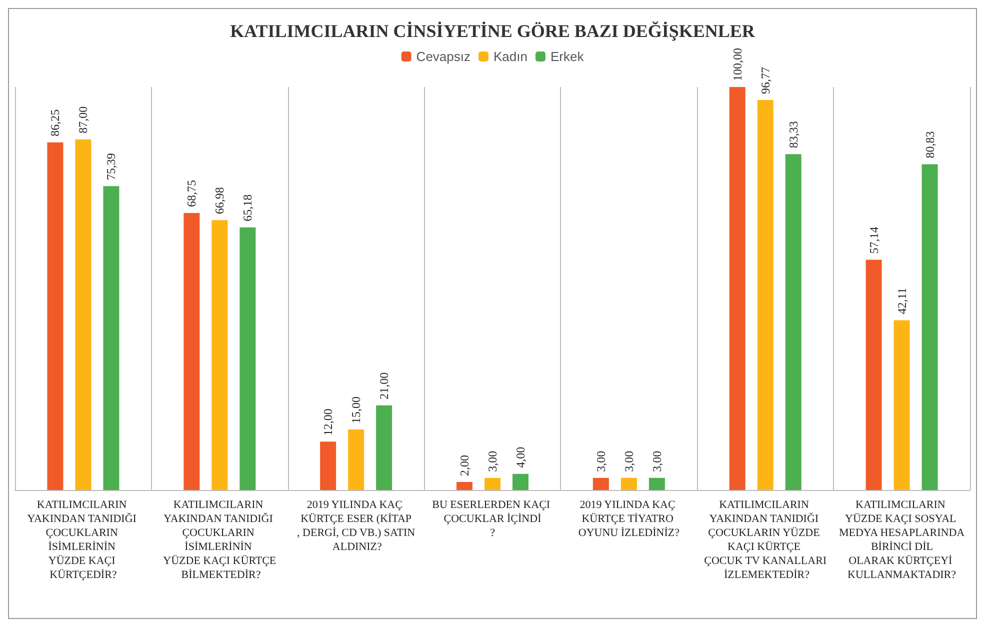 This screenshot has width=987, height=629. What do you see at coordinates (737, 64) in the screenshot?
I see `data-label: 100,00` at bounding box center [737, 64].